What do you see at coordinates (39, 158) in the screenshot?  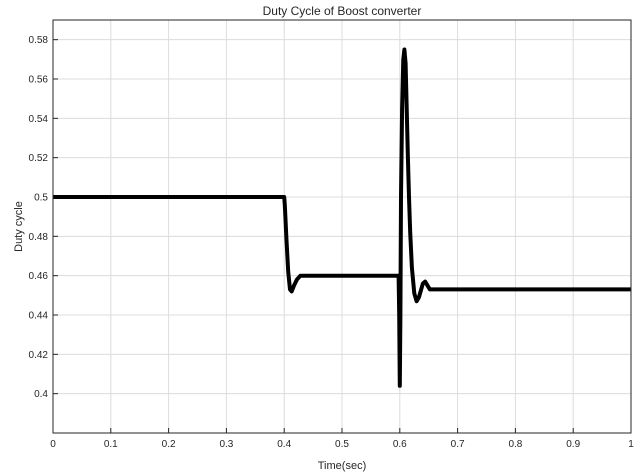 I see `y-tick-label: 0.52` at bounding box center [39, 158].